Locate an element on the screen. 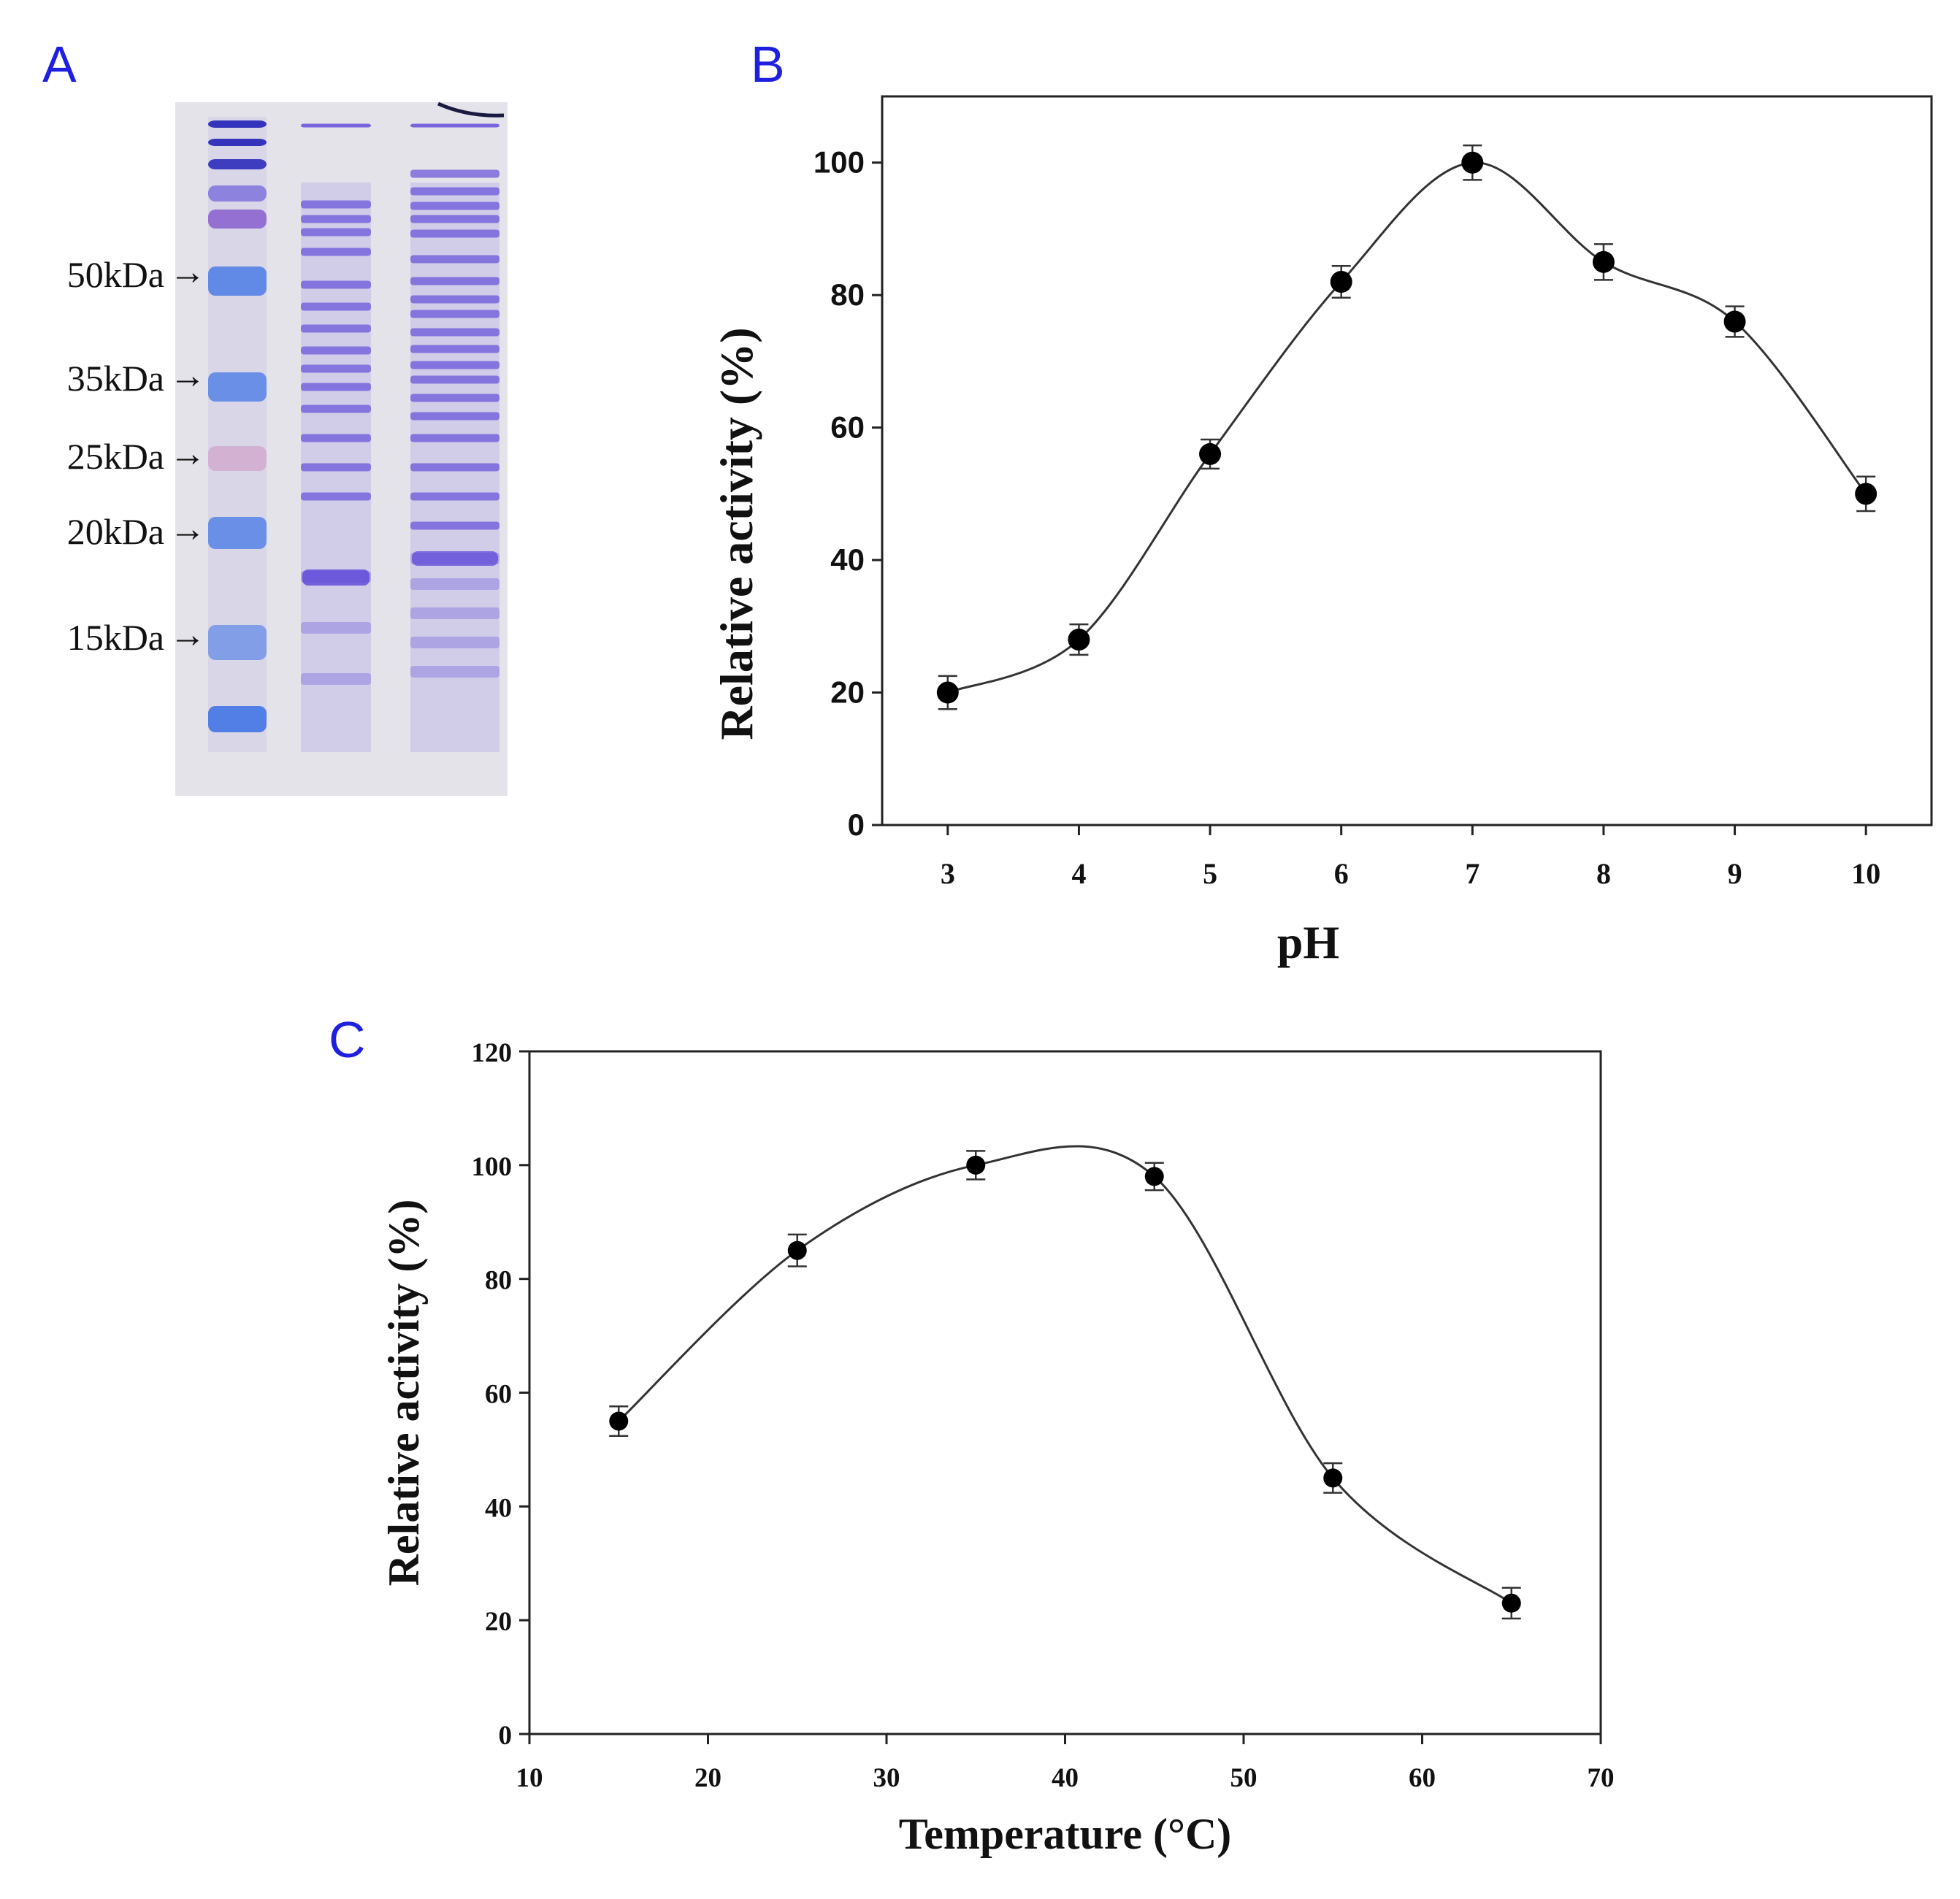  x-tick-label: 30 is located at coordinates (886, 1778).